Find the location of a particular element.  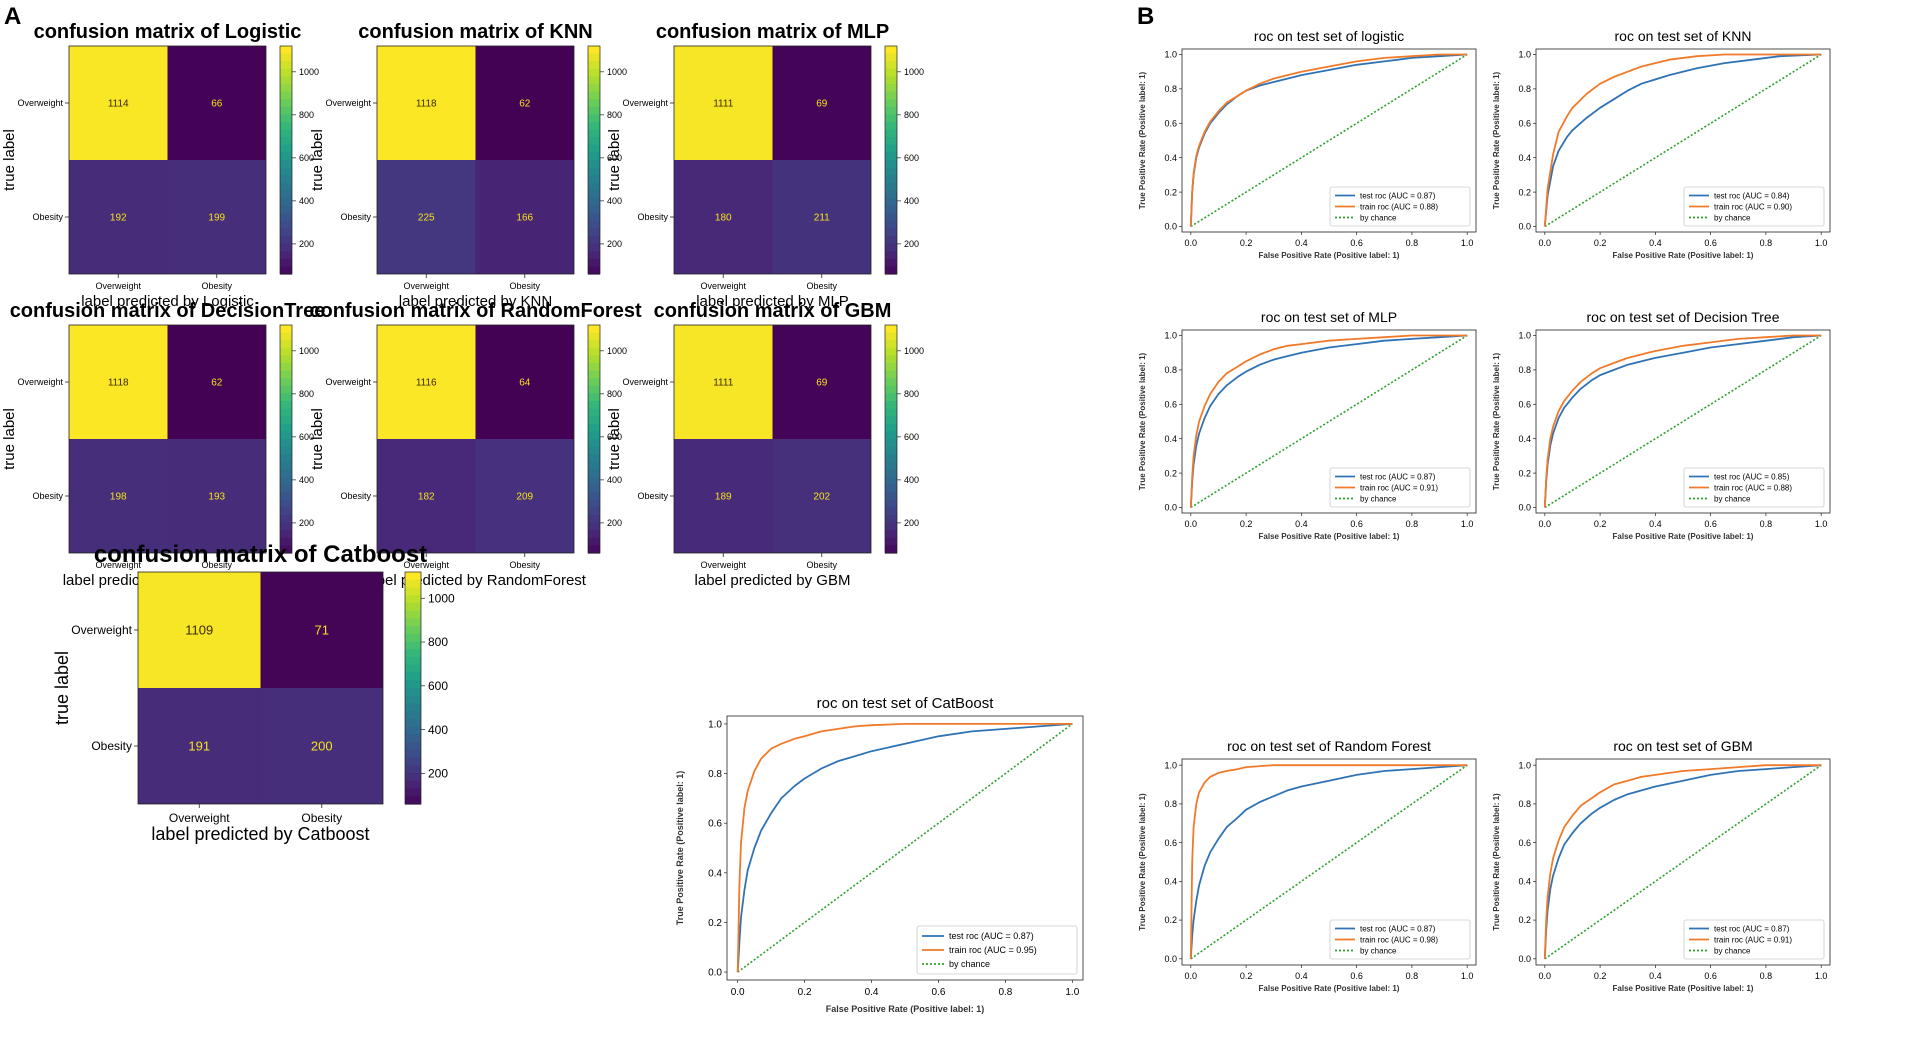

cm-cell-value: 1118 is located at coordinates (118, 383).